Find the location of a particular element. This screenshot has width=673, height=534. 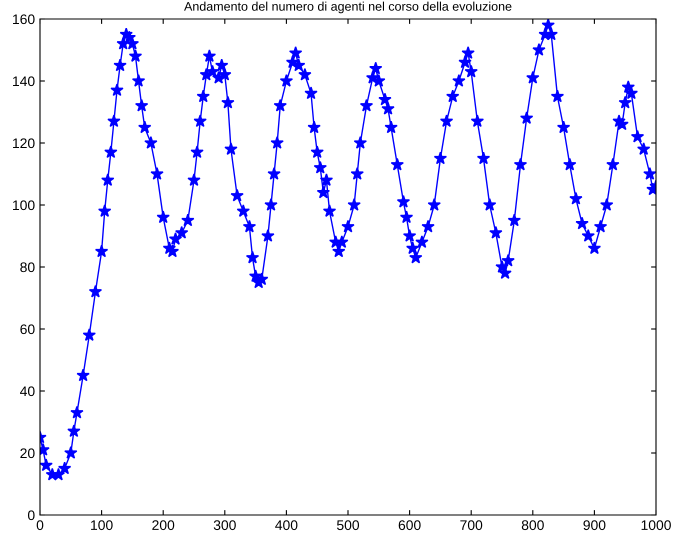

y-tick-label: 80 is located at coordinates (27, 267).